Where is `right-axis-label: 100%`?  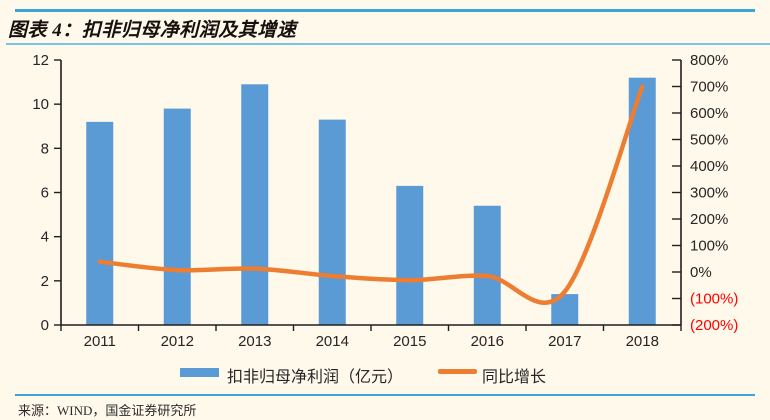
right-axis-label: 100% is located at coordinates (709, 246).